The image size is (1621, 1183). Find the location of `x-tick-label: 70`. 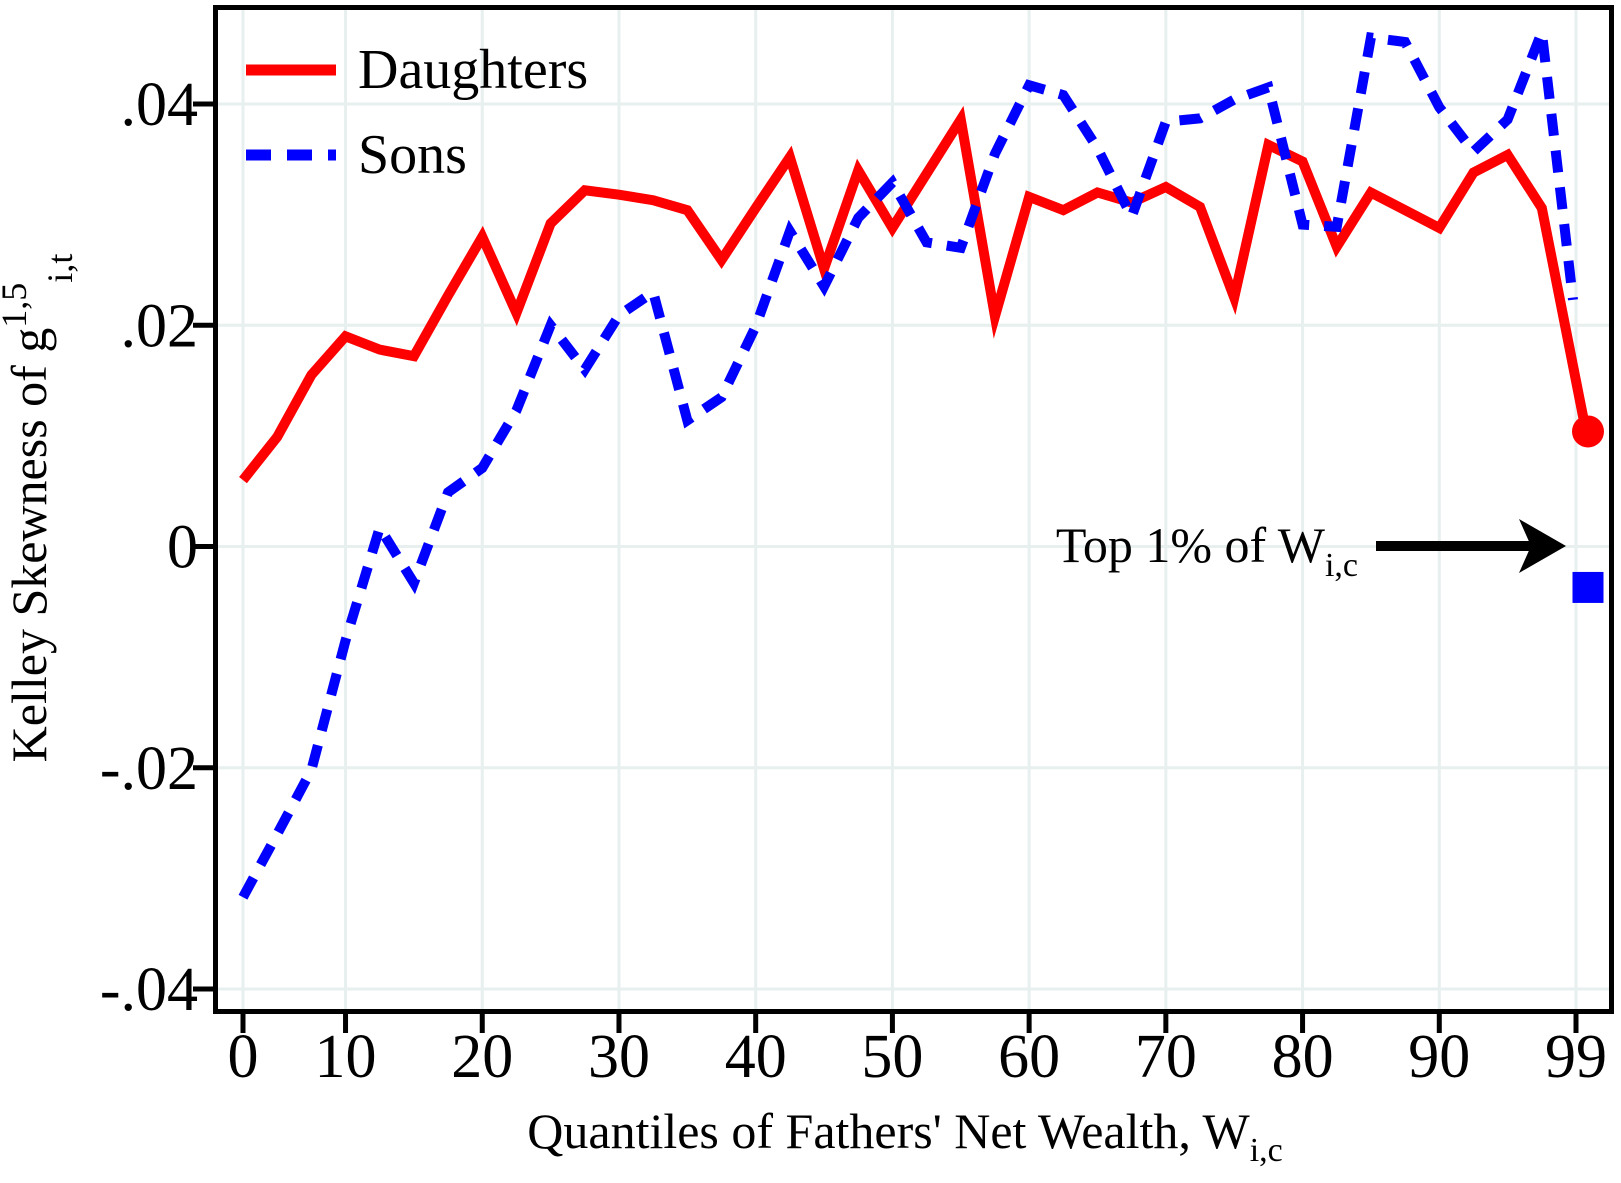

x-tick-label: 70 is located at coordinates (1166, 1057).